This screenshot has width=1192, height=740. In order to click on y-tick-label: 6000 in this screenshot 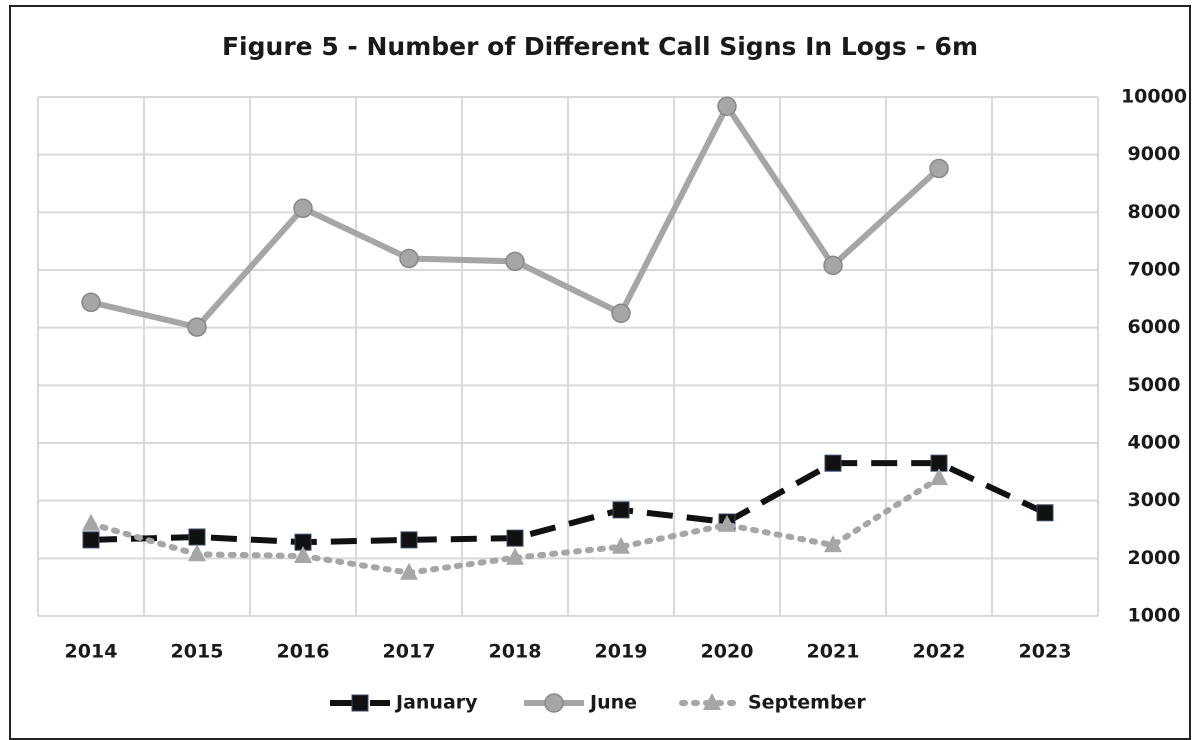, I will do `click(1154, 327)`.